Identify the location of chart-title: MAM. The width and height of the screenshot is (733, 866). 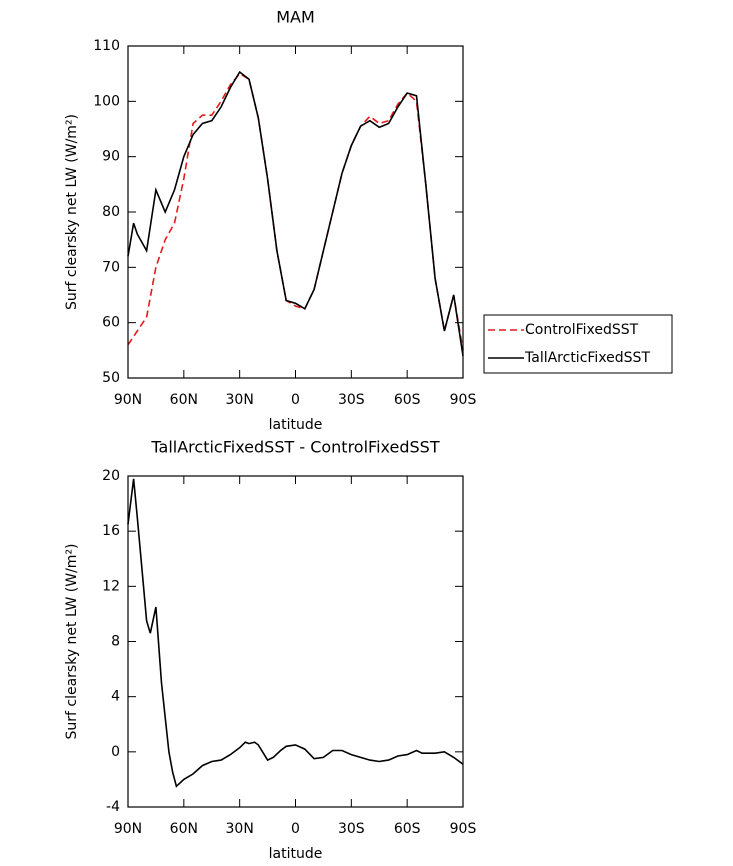
(295, 17).